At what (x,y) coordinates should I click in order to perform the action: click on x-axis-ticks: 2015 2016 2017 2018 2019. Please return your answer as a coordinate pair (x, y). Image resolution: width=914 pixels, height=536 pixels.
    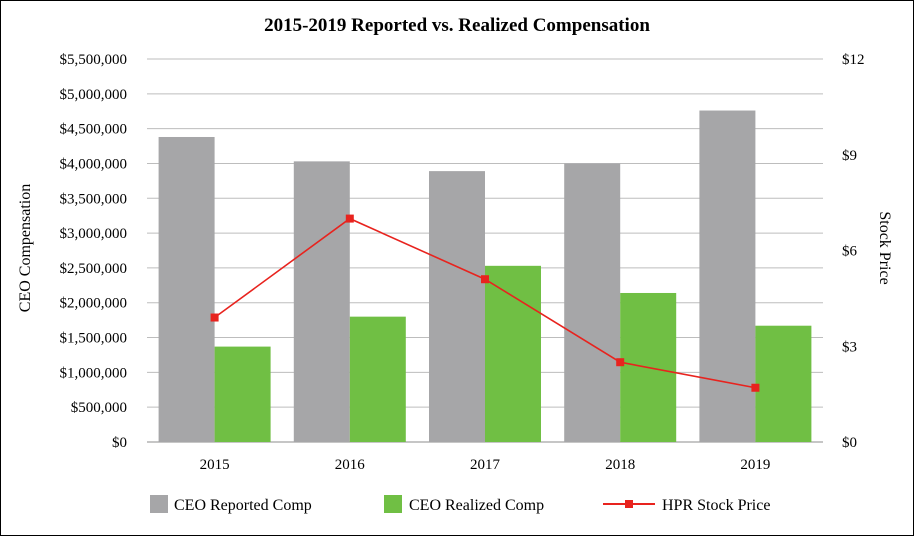
    Looking at the image, I should click on (485, 465).